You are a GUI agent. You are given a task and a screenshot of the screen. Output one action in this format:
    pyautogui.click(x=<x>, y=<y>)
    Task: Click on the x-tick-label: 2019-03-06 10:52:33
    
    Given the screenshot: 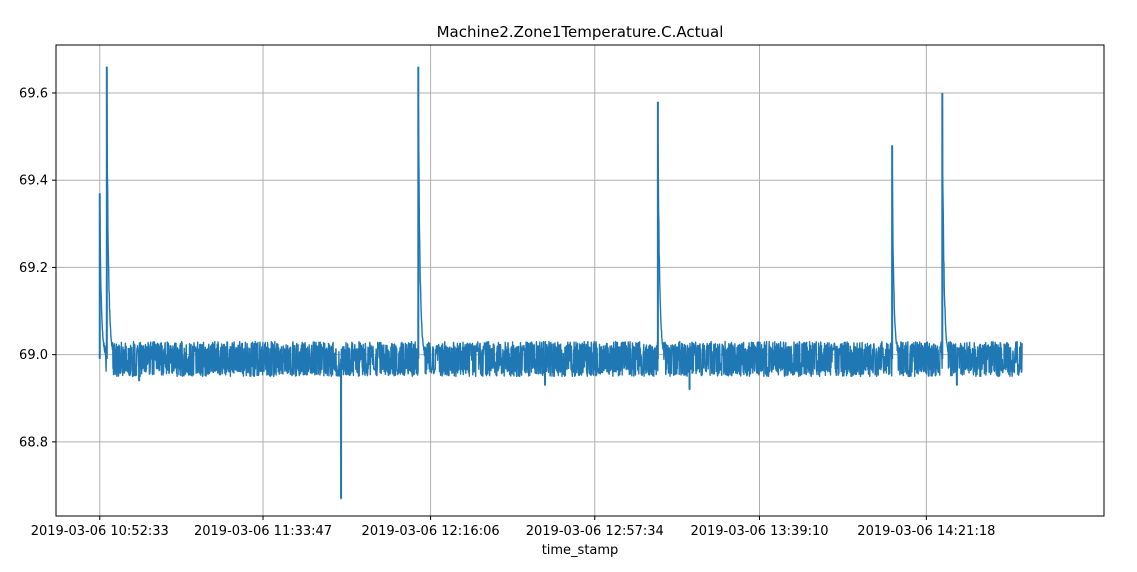 What is the action you would take?
    pyautogui.click(x=100, y=531)
    